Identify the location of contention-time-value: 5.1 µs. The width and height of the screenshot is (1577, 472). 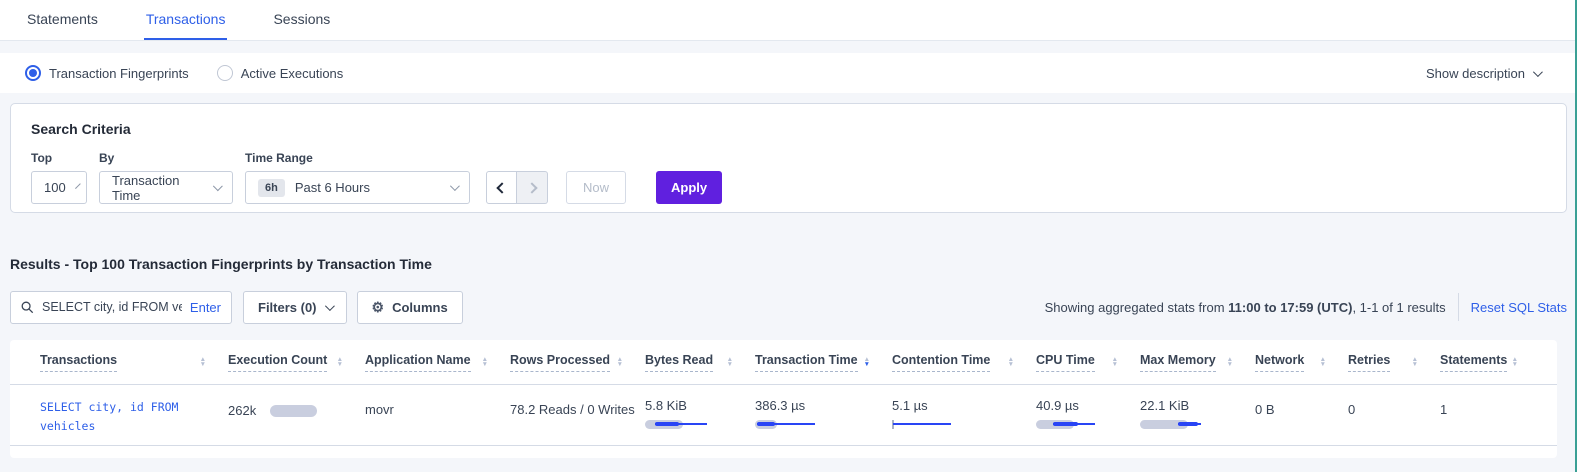
(910, 405).